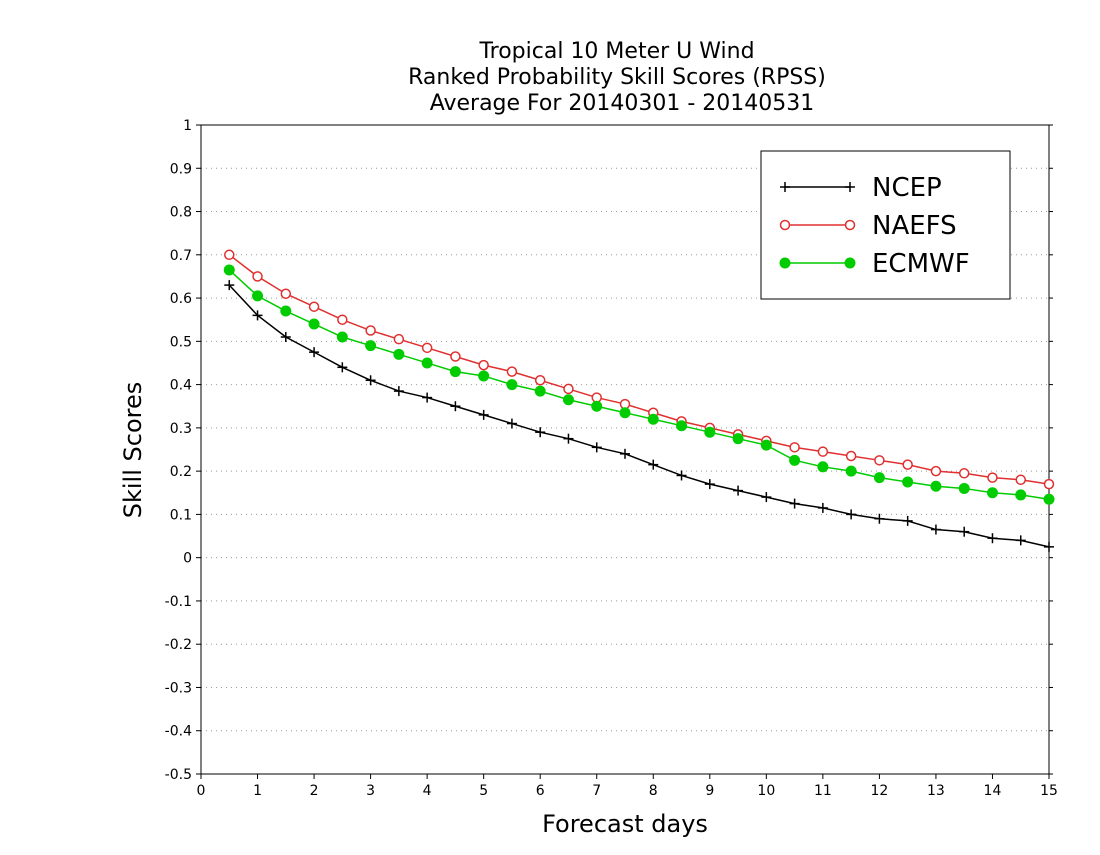 The image size is (1100, 855). What do you see at coordinates (314, 791) in the screenshot?
I see `x-tick-label: 2` at bounding box center [314, 791].